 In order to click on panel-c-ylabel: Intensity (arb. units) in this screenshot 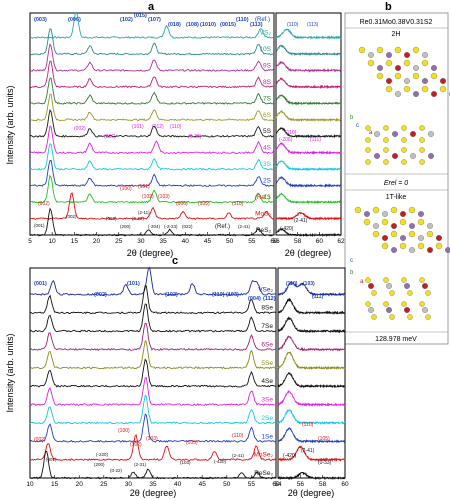, I will do `click(10, 372)`.